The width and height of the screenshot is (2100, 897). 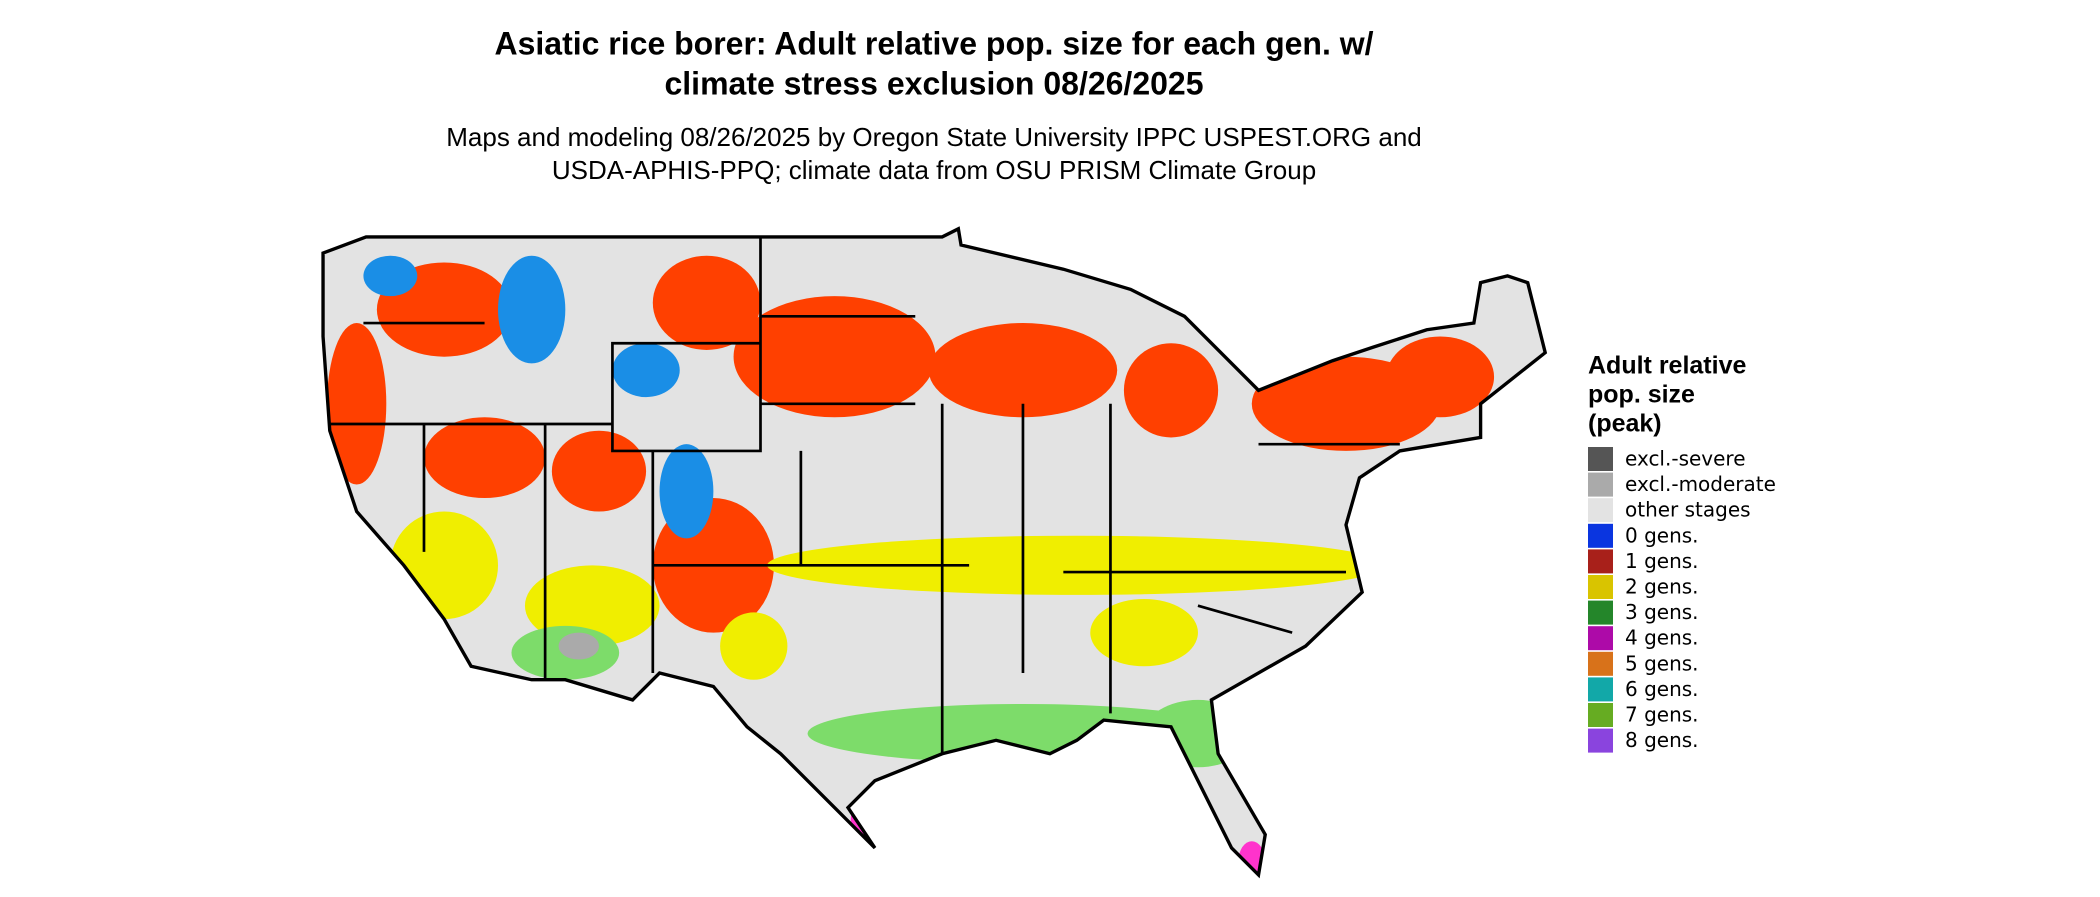 What do you see at coordinates (1667, 366) in the screenshot?
I see `legend-title: Adult relative` at bounding box center [1667, 366].